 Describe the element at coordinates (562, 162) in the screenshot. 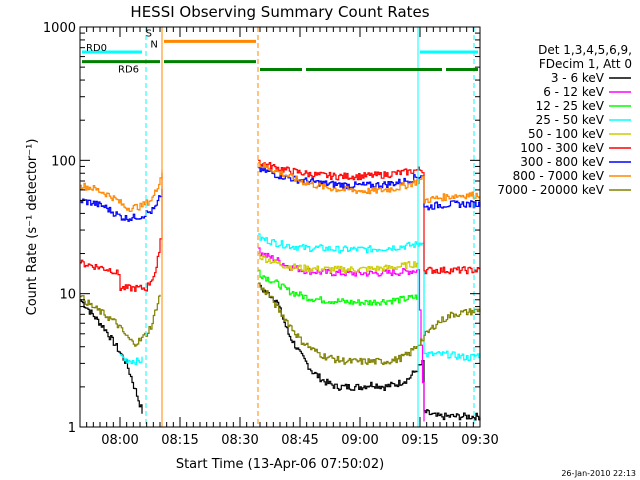

I see `legend-label-6: 300 - 800 keV` at that location.